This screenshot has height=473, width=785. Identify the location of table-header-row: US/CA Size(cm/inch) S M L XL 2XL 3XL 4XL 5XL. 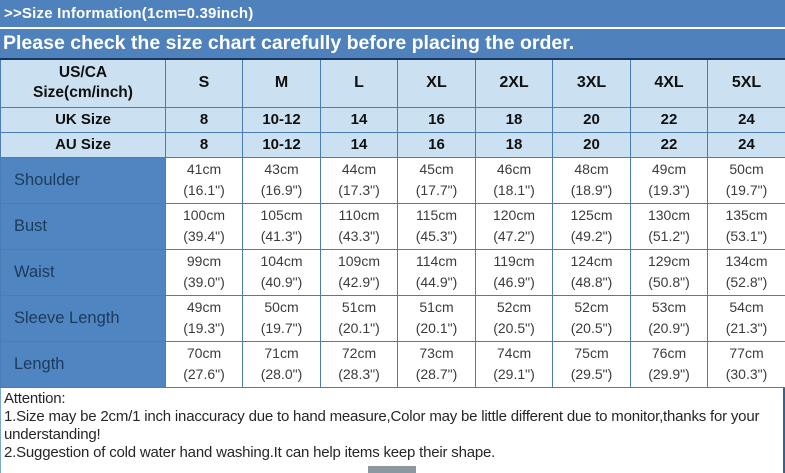
(392, 83).